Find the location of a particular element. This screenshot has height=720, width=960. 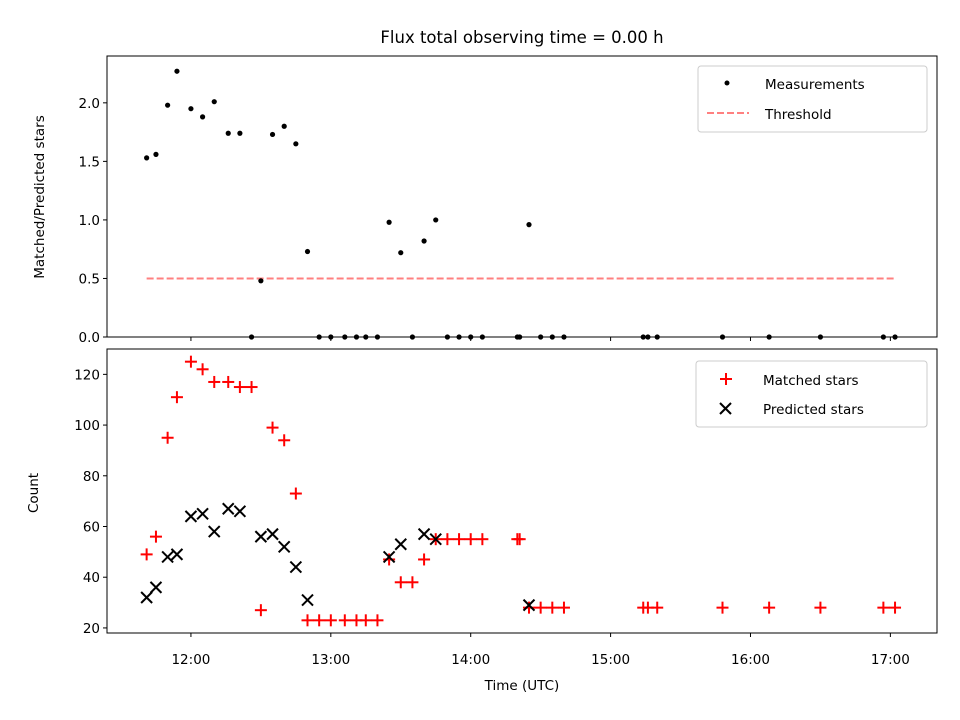

top-y-axis-label: Matched/Predicted stars is located at coordinates (40, 196).